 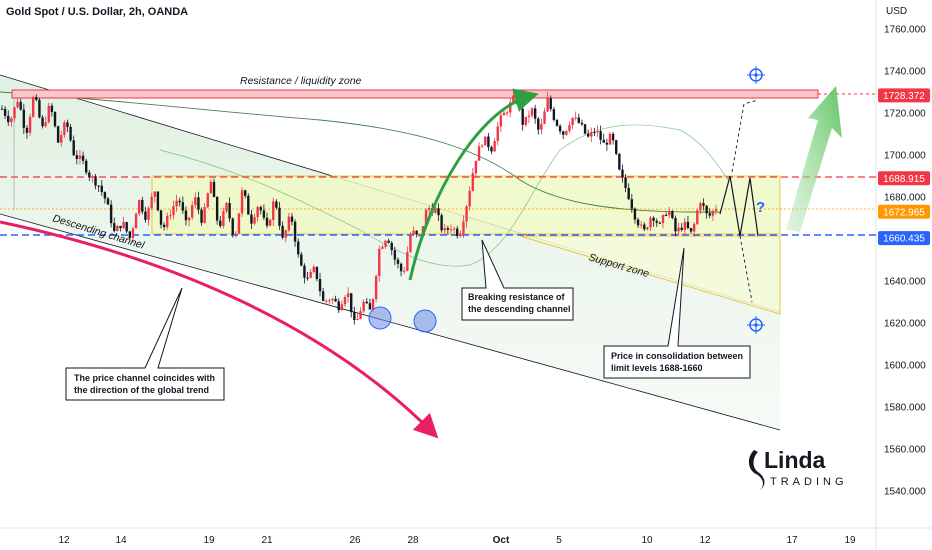 What do you see at coordinates (905, 282) in the screenshot?
I see `y-tick-label: 1640.000` at bounding box center [905, 282].